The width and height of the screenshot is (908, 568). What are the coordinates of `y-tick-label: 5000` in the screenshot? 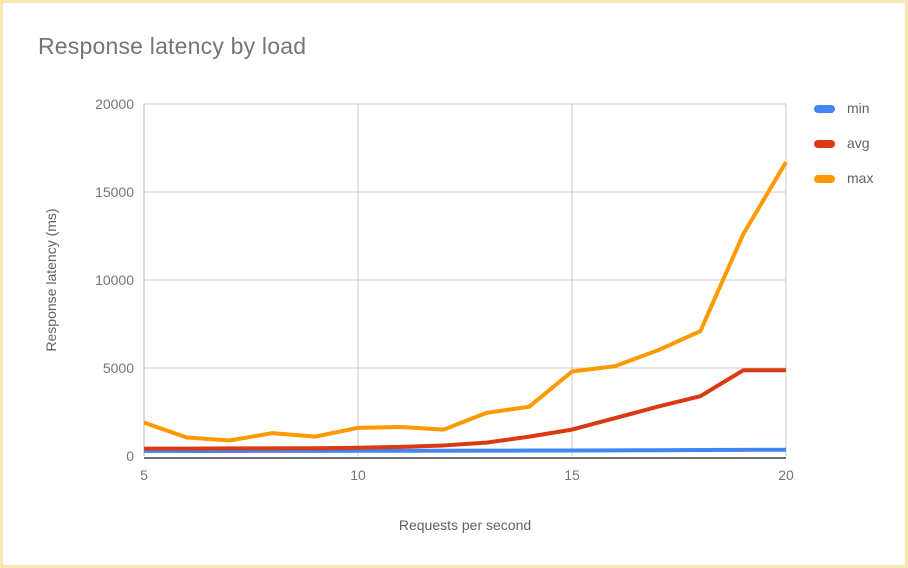 It's located at (118, 368).